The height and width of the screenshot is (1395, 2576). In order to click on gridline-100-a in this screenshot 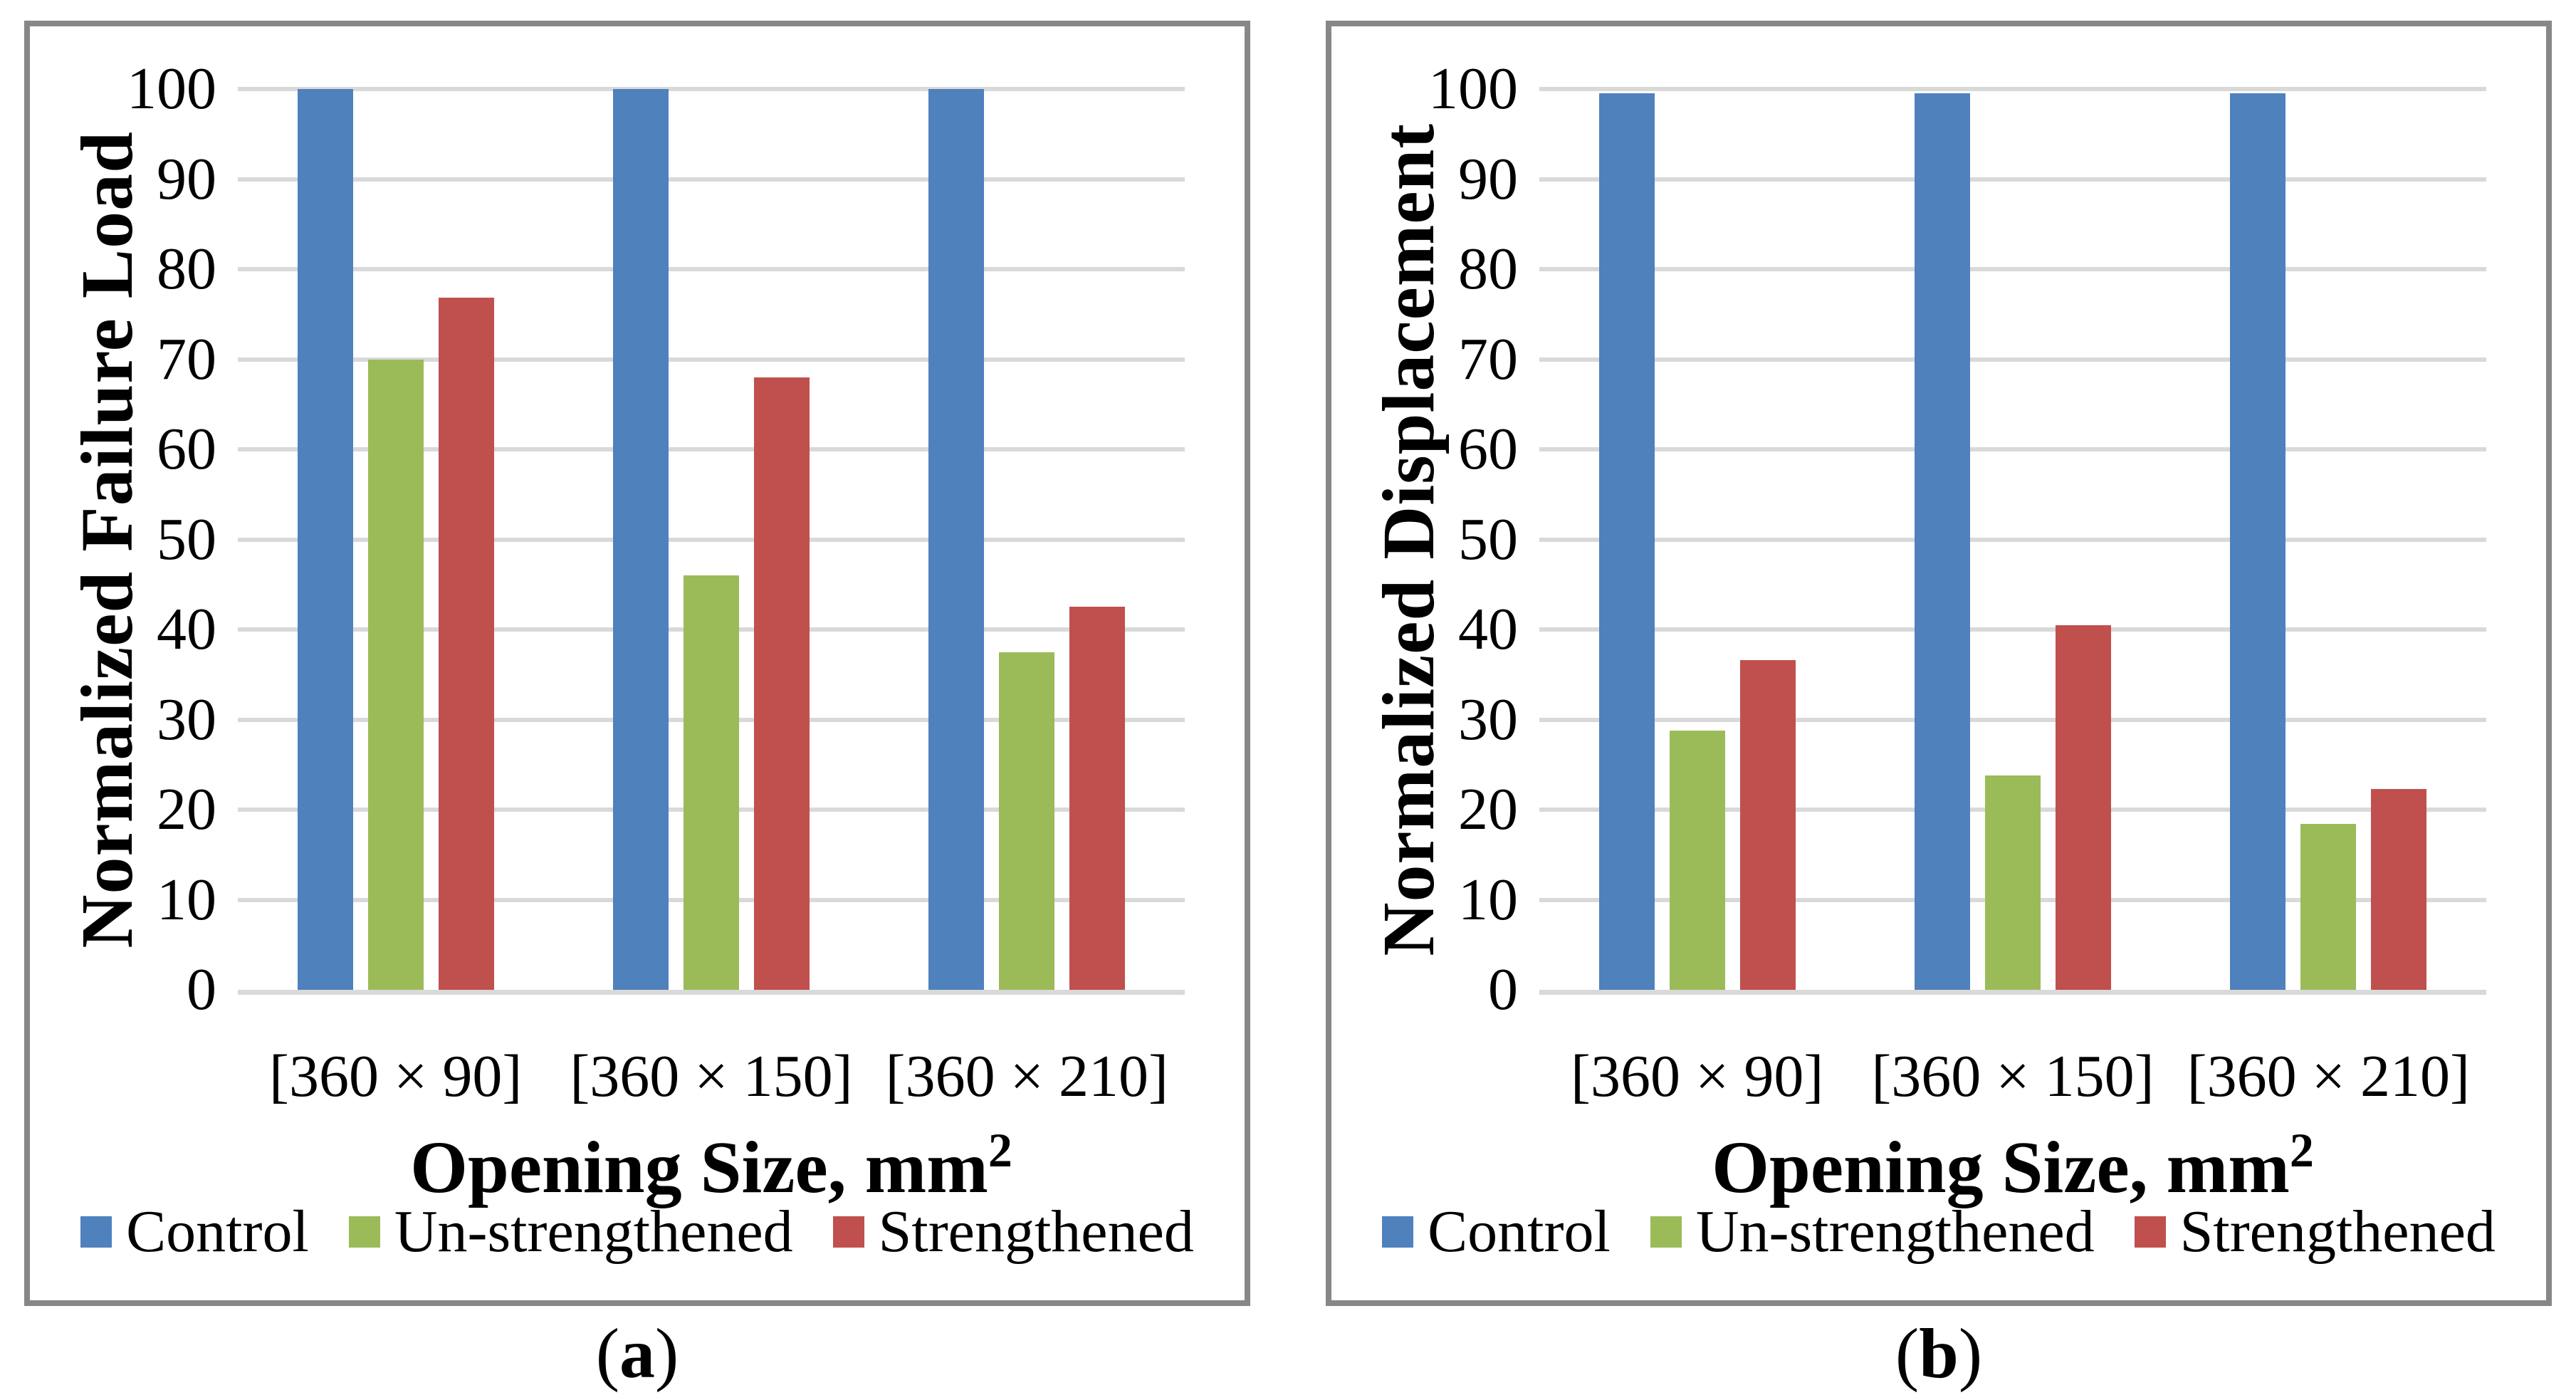, I will do `click(711, 89)`.